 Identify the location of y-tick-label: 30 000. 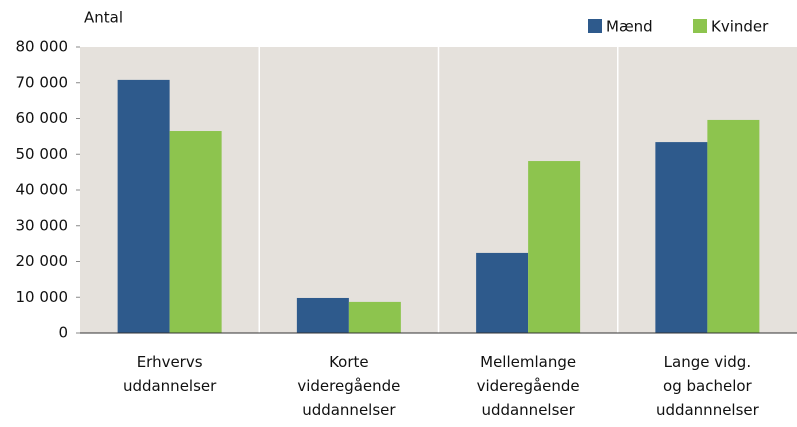
(42, 225).